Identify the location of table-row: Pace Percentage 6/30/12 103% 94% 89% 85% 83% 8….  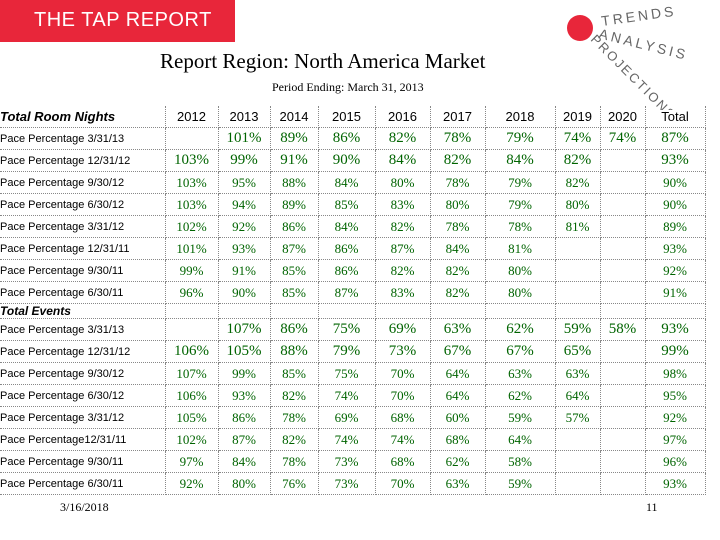
(353, 204).